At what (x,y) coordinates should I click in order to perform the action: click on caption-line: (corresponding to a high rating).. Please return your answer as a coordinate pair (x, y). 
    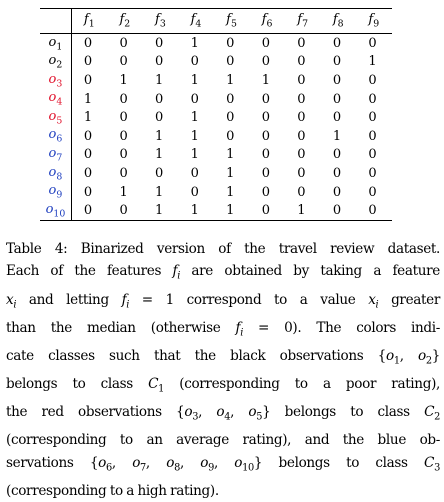
    Looking at the image, I should click on (112, 490).